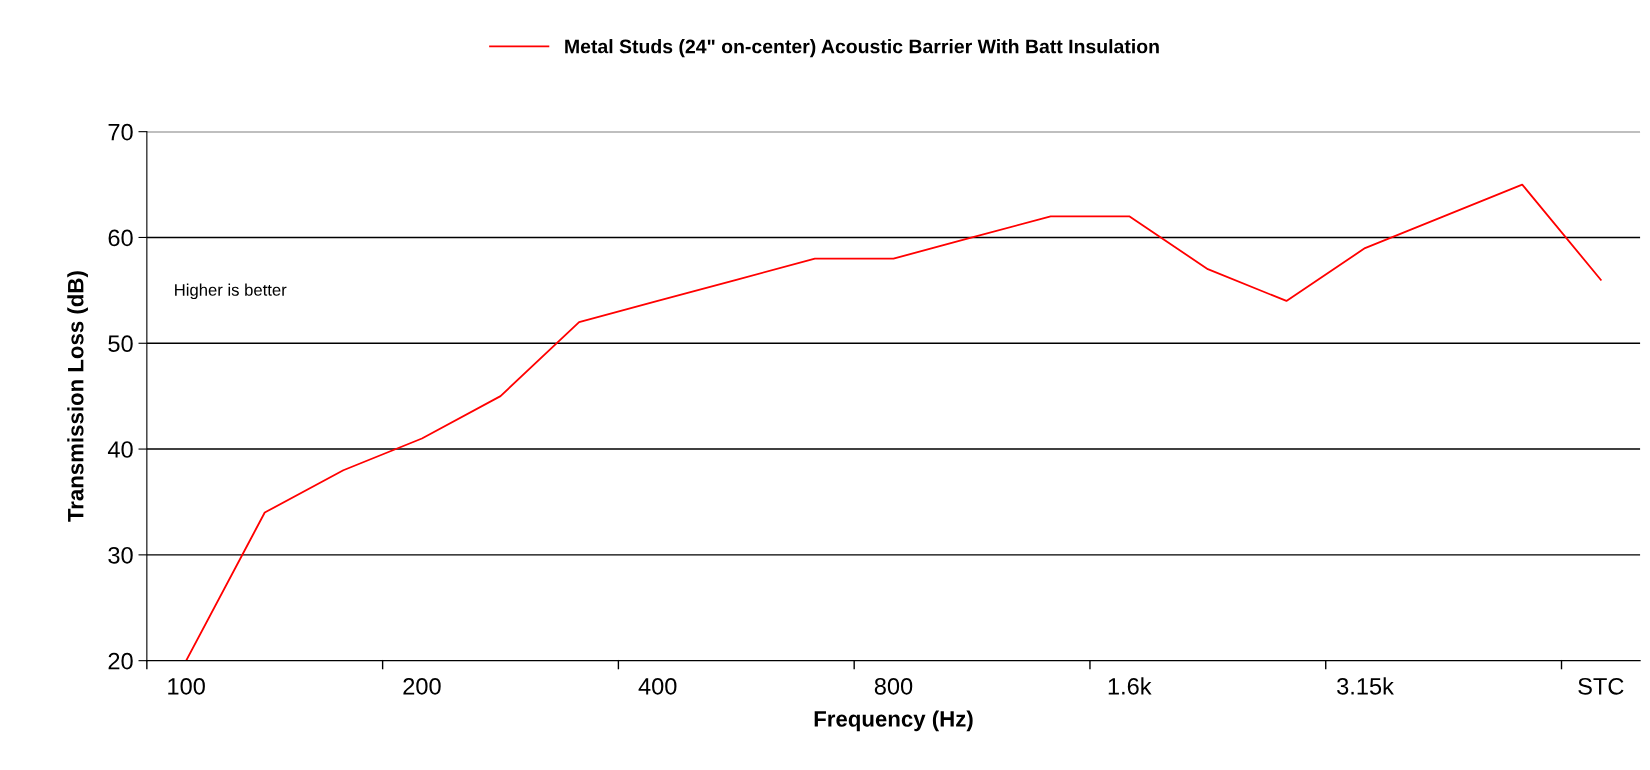  I want to click on y-axis-title: Transmission Loss (dB), so click(77, 396).